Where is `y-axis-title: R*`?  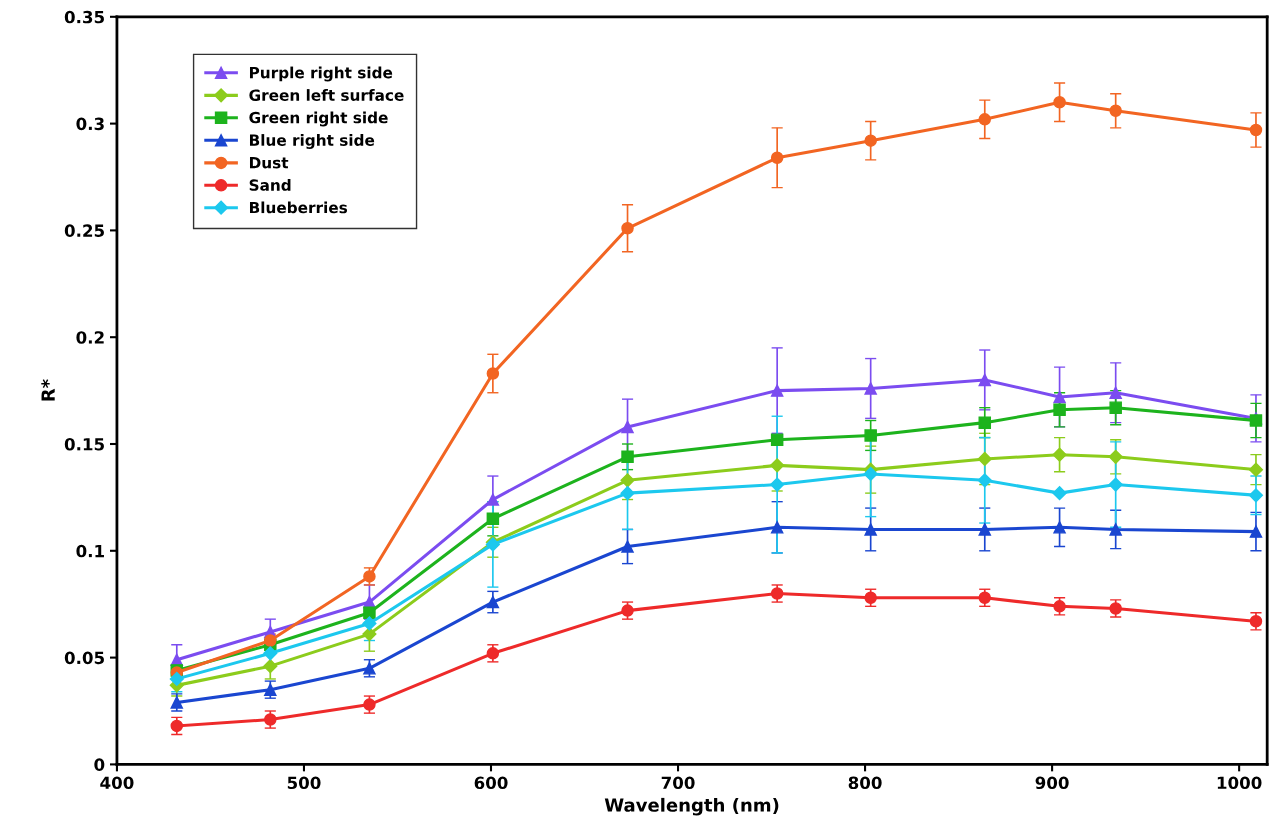 y-axis-title: R* is located at coordinates (48, 390).